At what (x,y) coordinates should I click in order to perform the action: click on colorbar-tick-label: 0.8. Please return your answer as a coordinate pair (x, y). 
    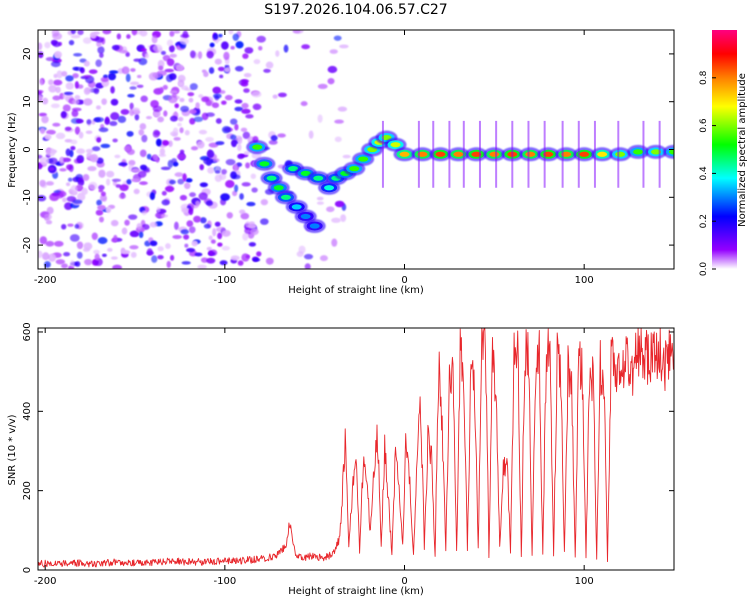
    Looking at the image, I should click on (704, 77).